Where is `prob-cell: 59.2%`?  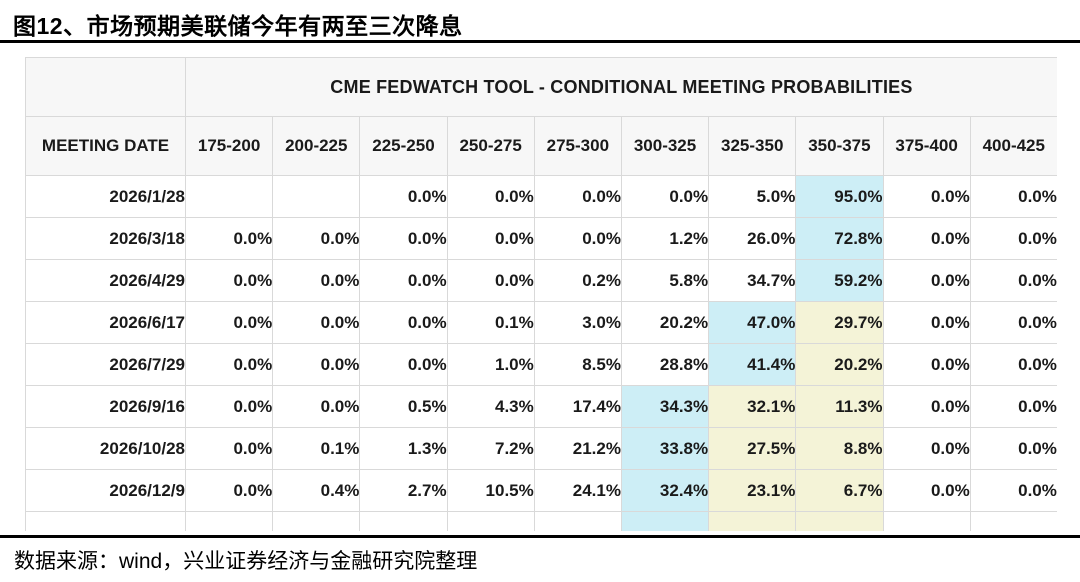 prob-cell: 59.2% is located at coordinates (839, 280).